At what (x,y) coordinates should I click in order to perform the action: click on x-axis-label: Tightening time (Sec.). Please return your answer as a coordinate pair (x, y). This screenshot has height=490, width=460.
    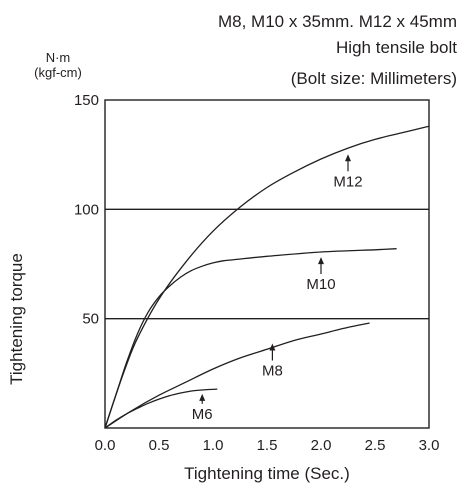
    Looking at the image, I should click on (267, 473).